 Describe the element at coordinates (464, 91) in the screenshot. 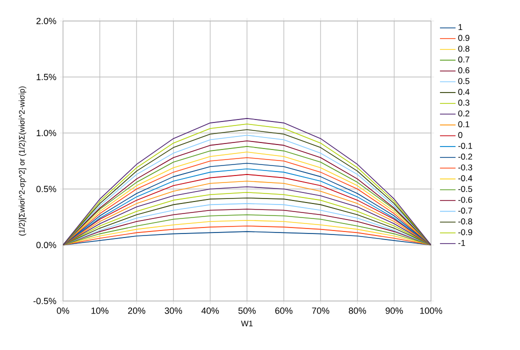

I see `legend-label: 0.4` at that location.